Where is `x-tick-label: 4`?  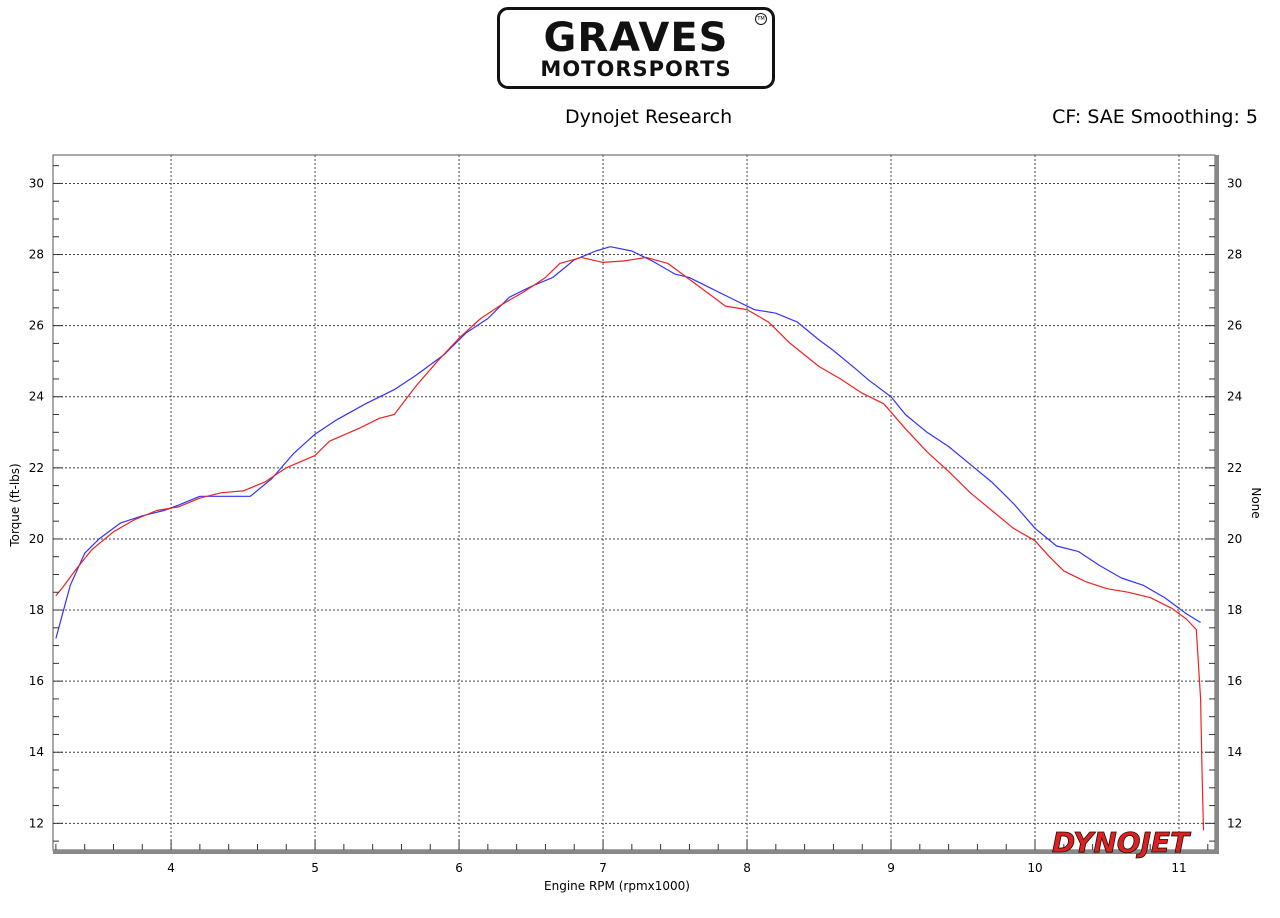
x-tick-label: 4 is located at coordinates (171, 868).